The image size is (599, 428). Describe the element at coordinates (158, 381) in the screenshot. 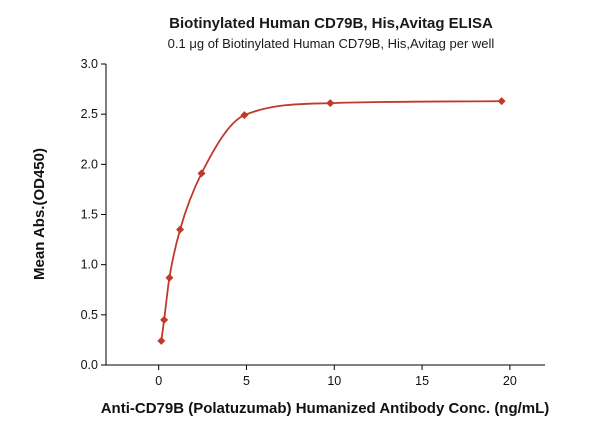

I see `x-tick-label: 0` at that location.